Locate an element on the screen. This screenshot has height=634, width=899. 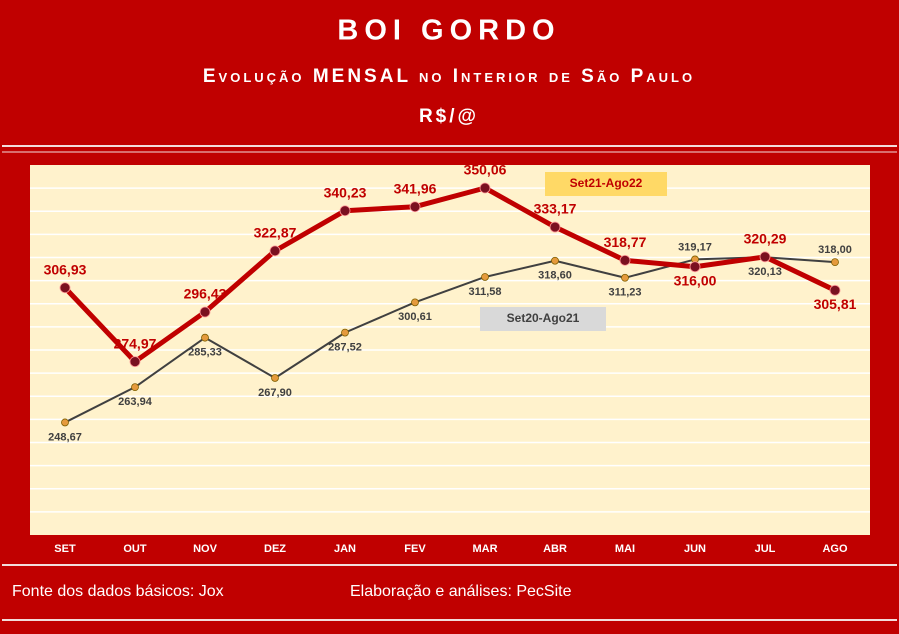
data-label: 287,52 is located at coordinates (345, 348).